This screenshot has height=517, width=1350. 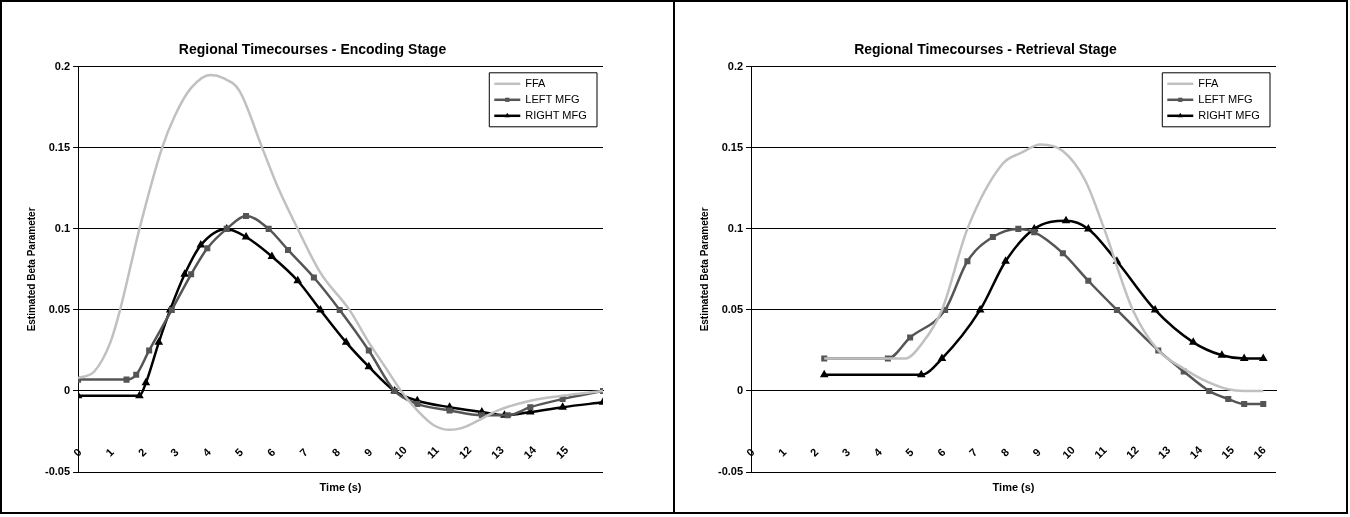 I want to click on chart-title: Regional Timecourses - Encoding Stage, so click(x=312, y=49).